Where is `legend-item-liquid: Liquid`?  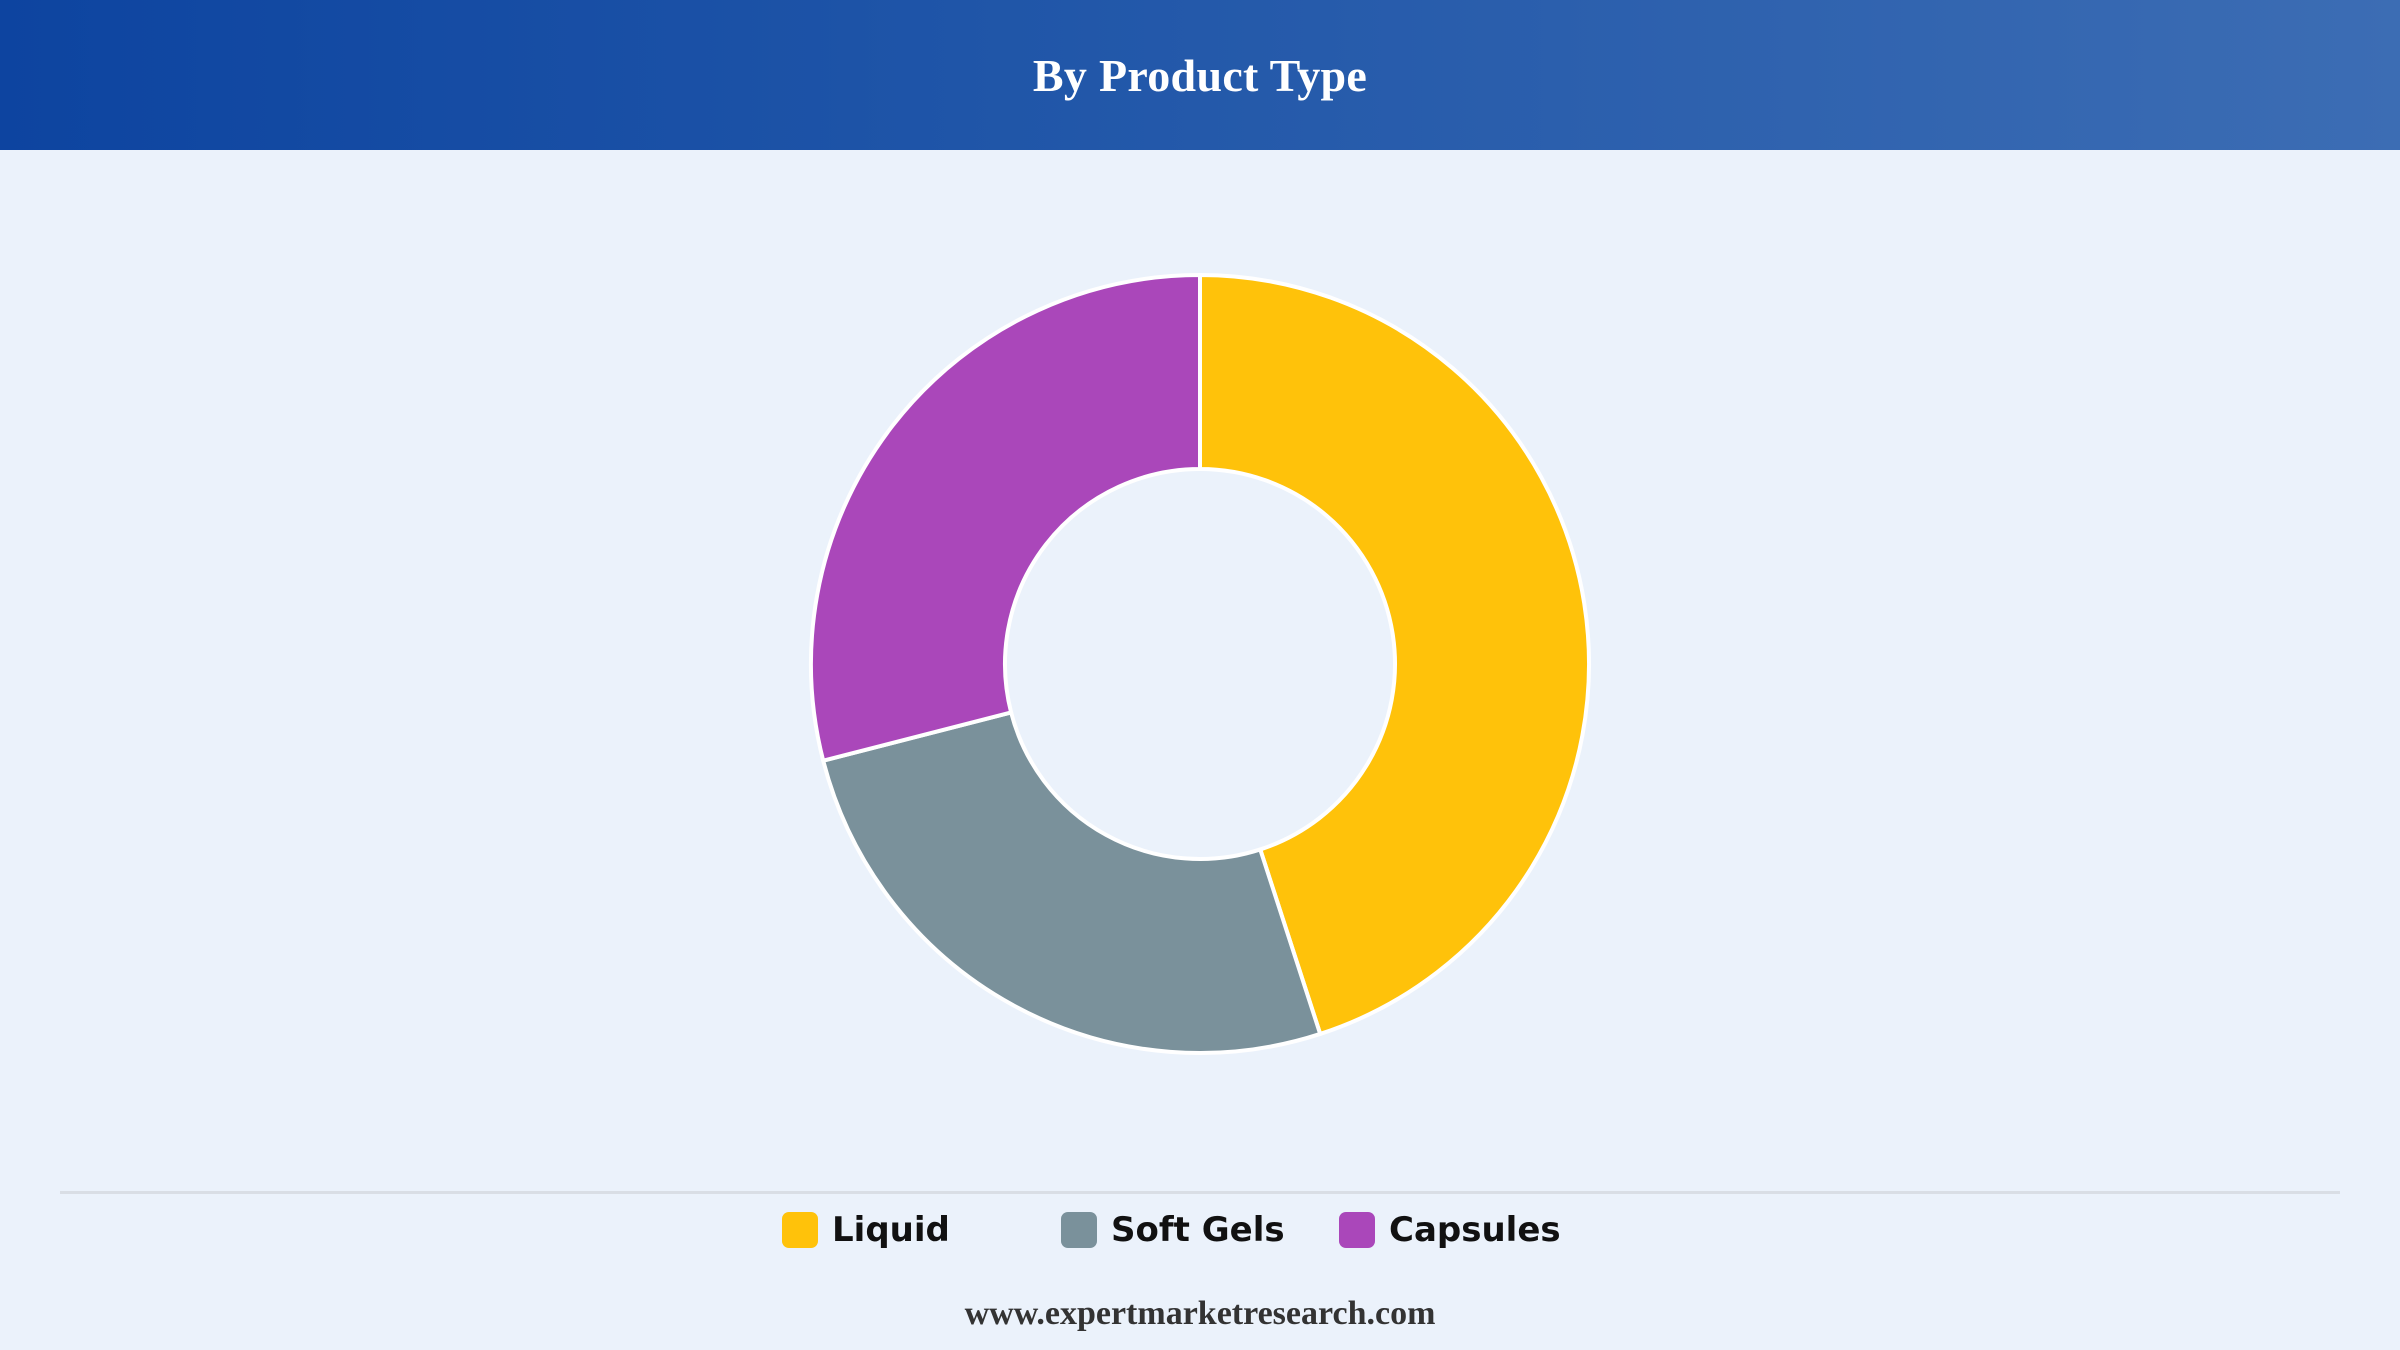
legend-item-liquid: Liquid is located at coordinates (866, 1230).